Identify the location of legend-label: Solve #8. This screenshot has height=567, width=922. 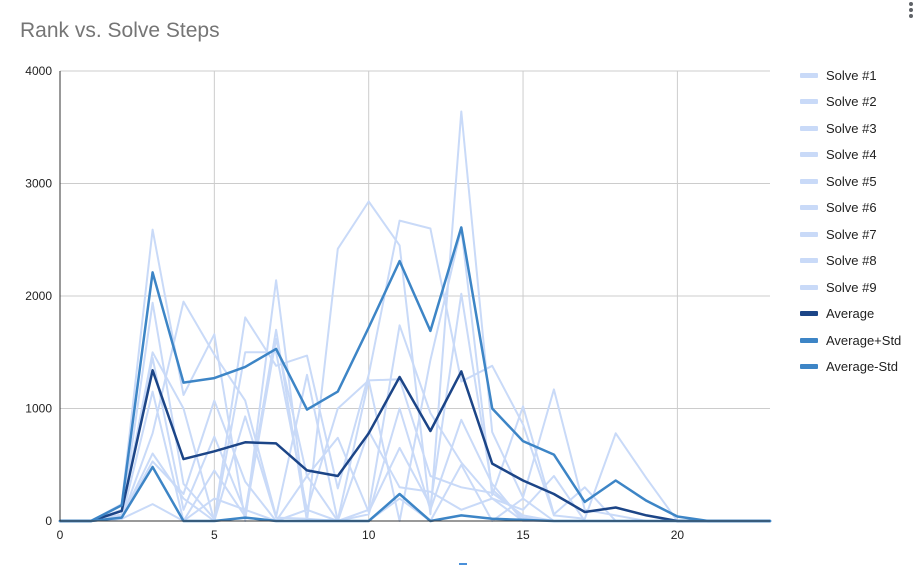
(851, 261).